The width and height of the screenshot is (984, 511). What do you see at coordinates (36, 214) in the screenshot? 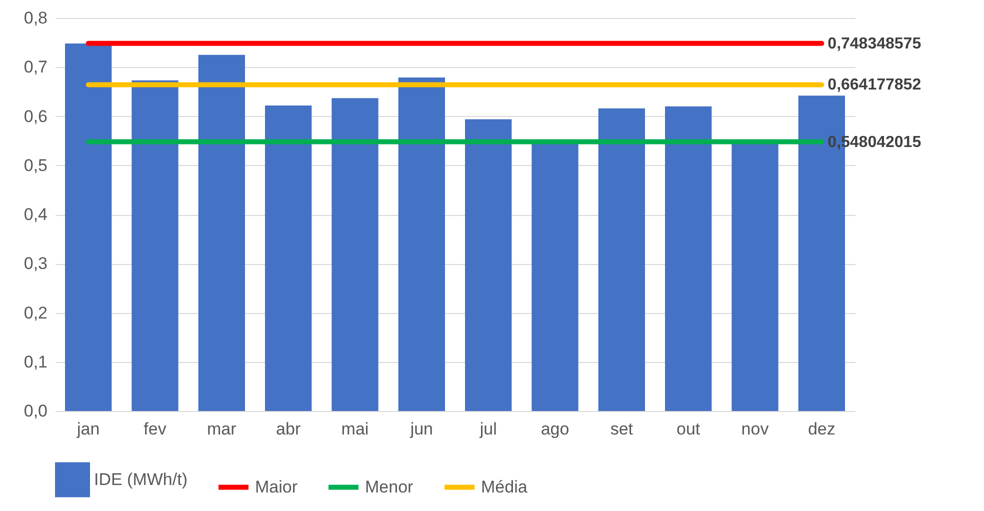
I see `y-tick-label: 0,4` at bounding box center [36, 214].